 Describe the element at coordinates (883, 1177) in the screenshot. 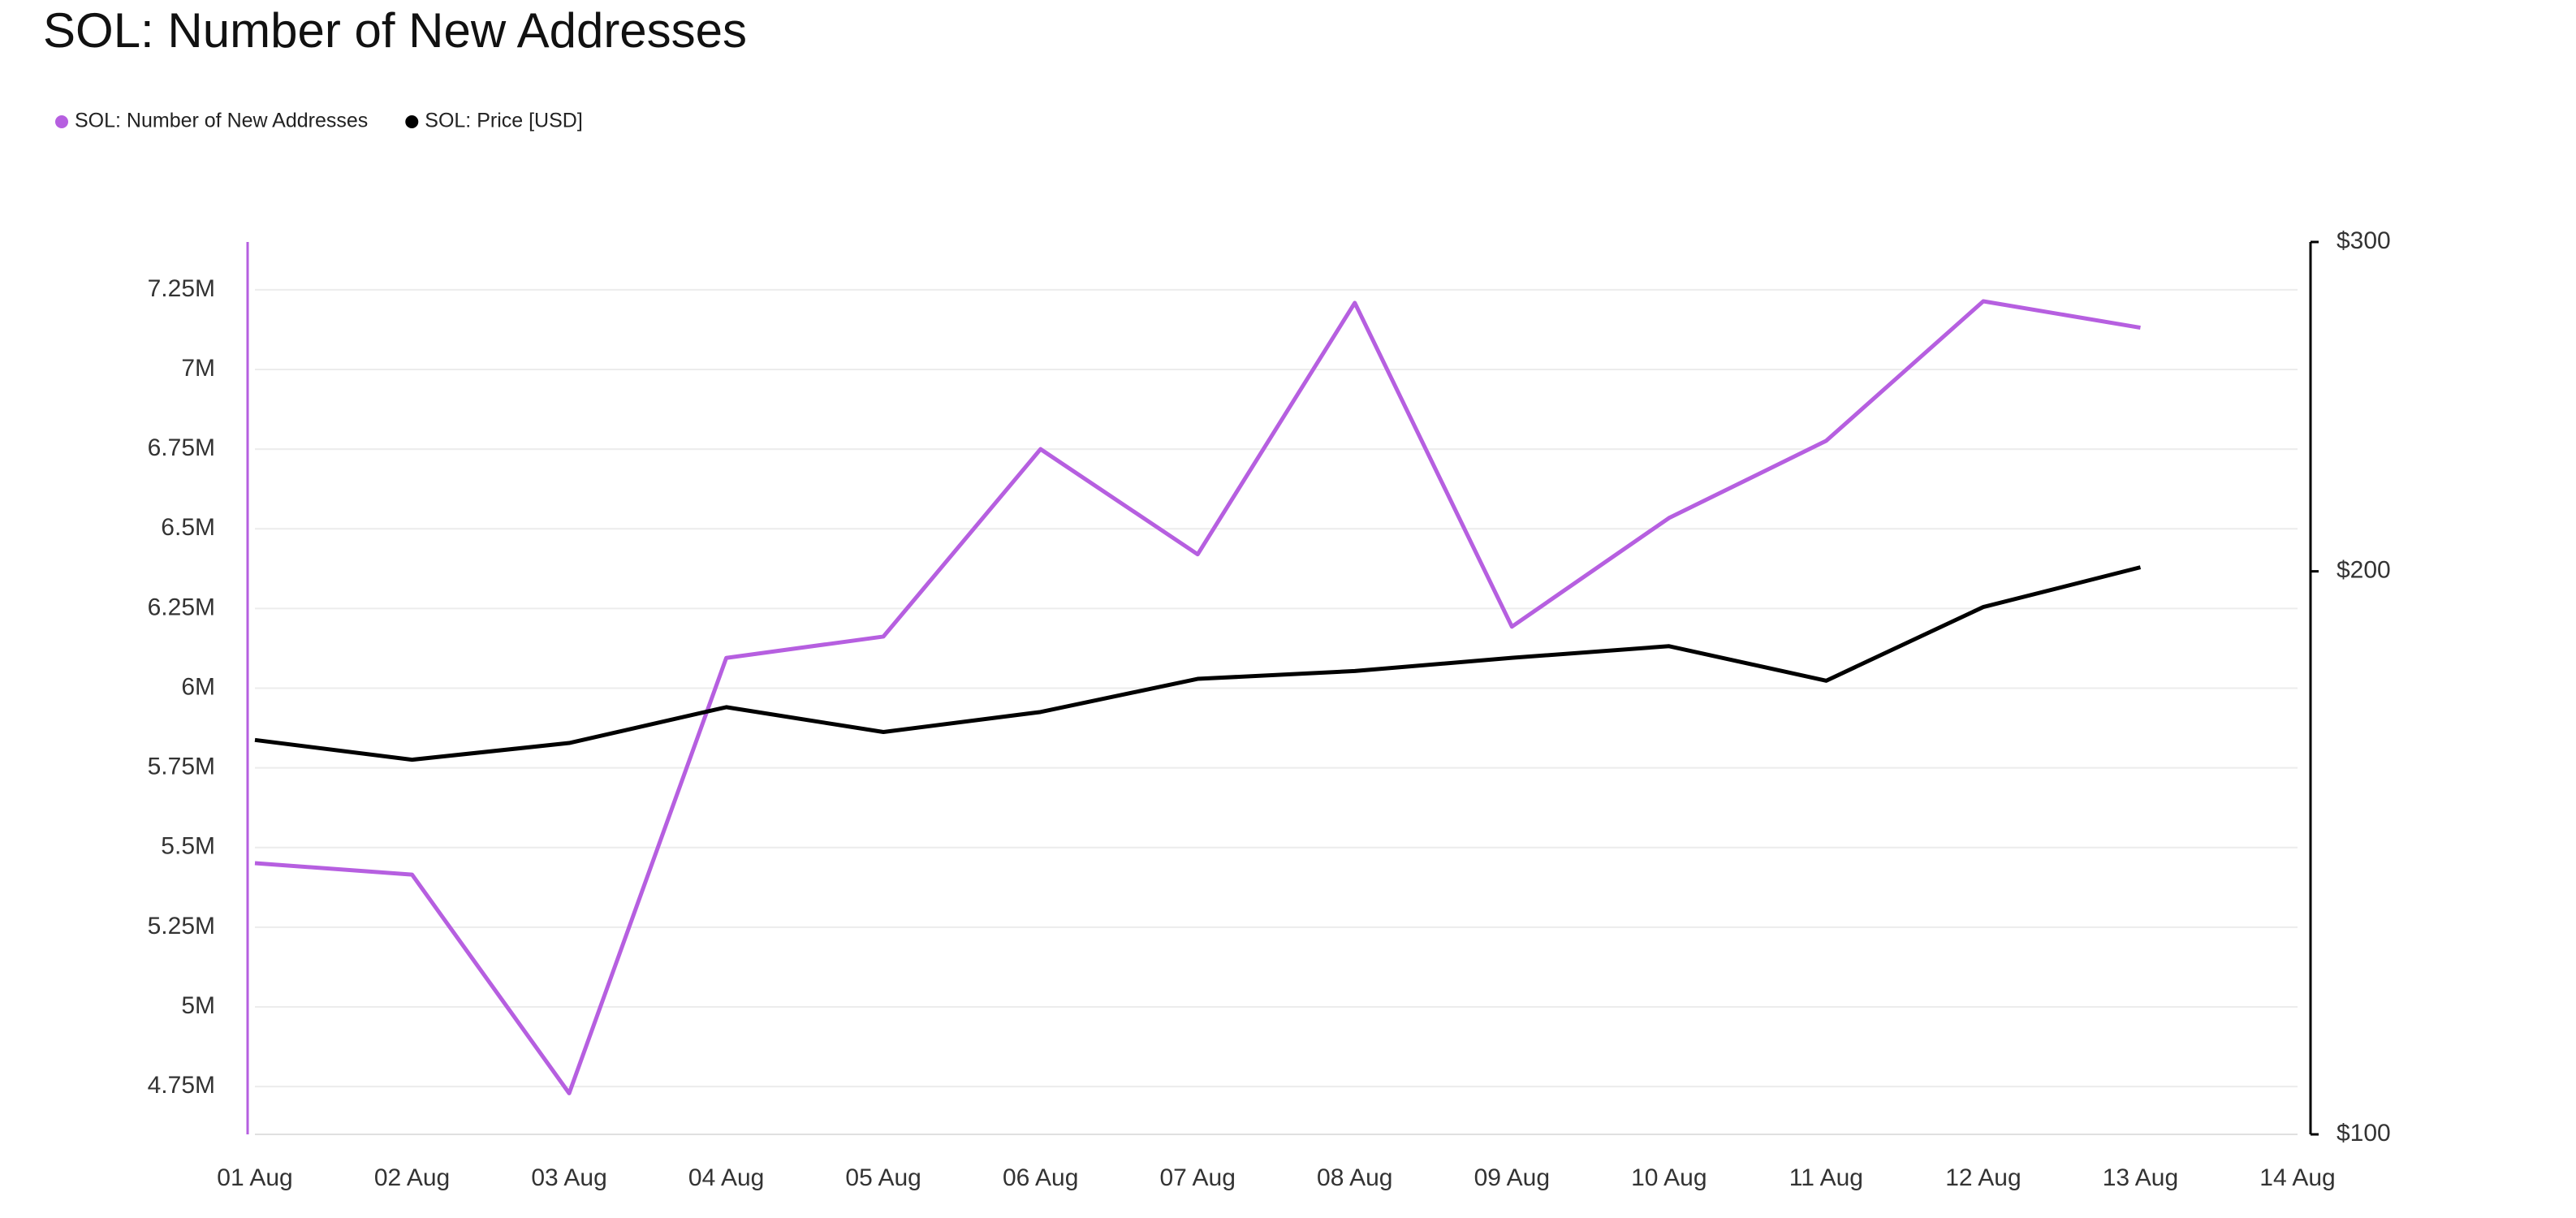

I see `x-tick-label: 05 Aug` at that location.